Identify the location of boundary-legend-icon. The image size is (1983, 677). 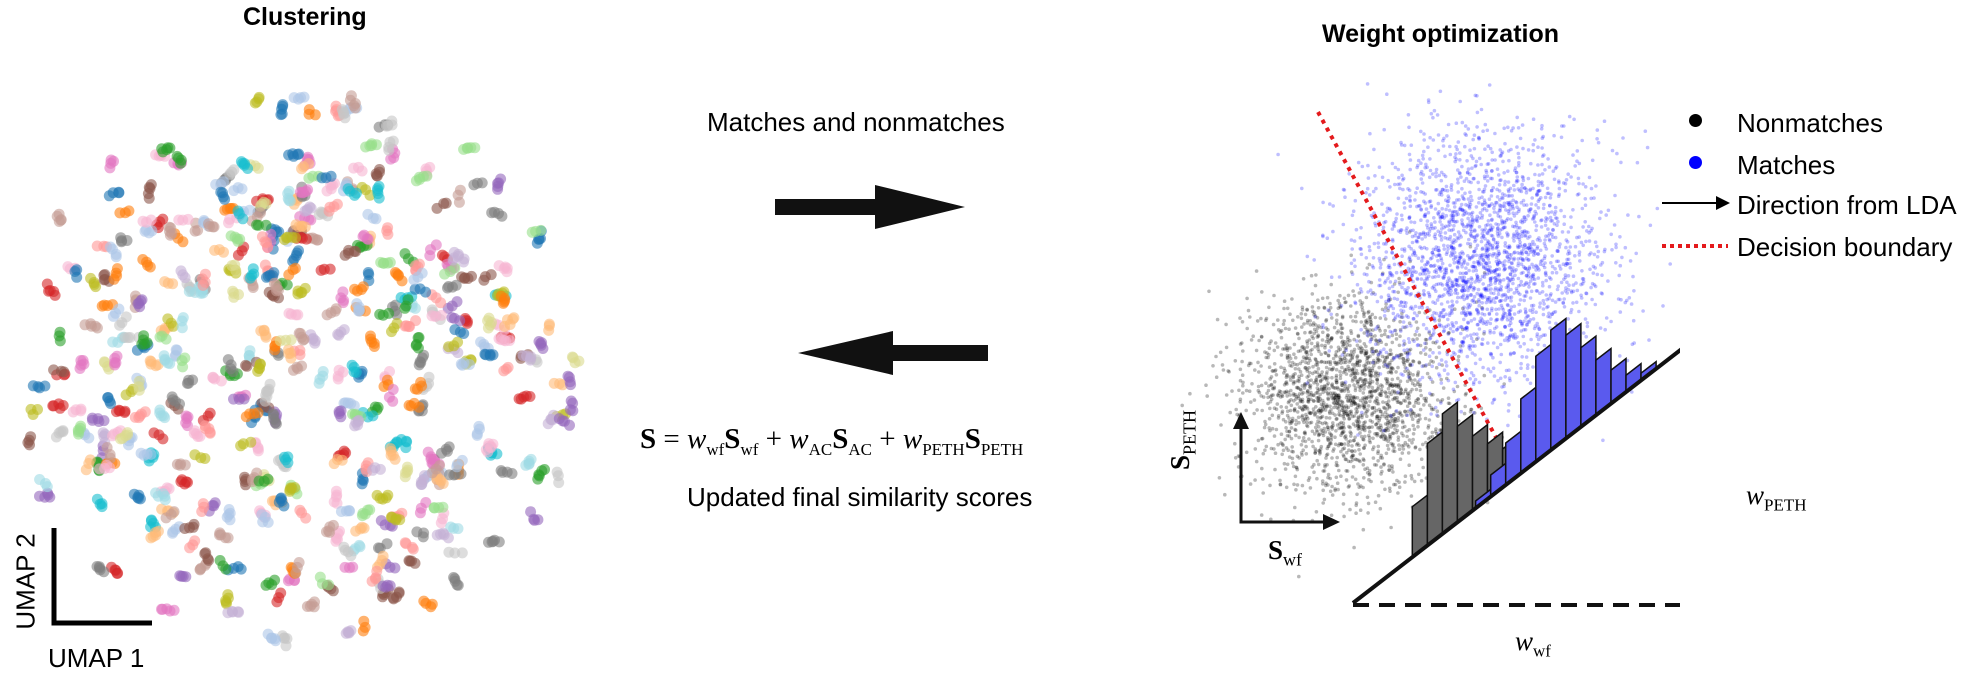
(1695, 246).